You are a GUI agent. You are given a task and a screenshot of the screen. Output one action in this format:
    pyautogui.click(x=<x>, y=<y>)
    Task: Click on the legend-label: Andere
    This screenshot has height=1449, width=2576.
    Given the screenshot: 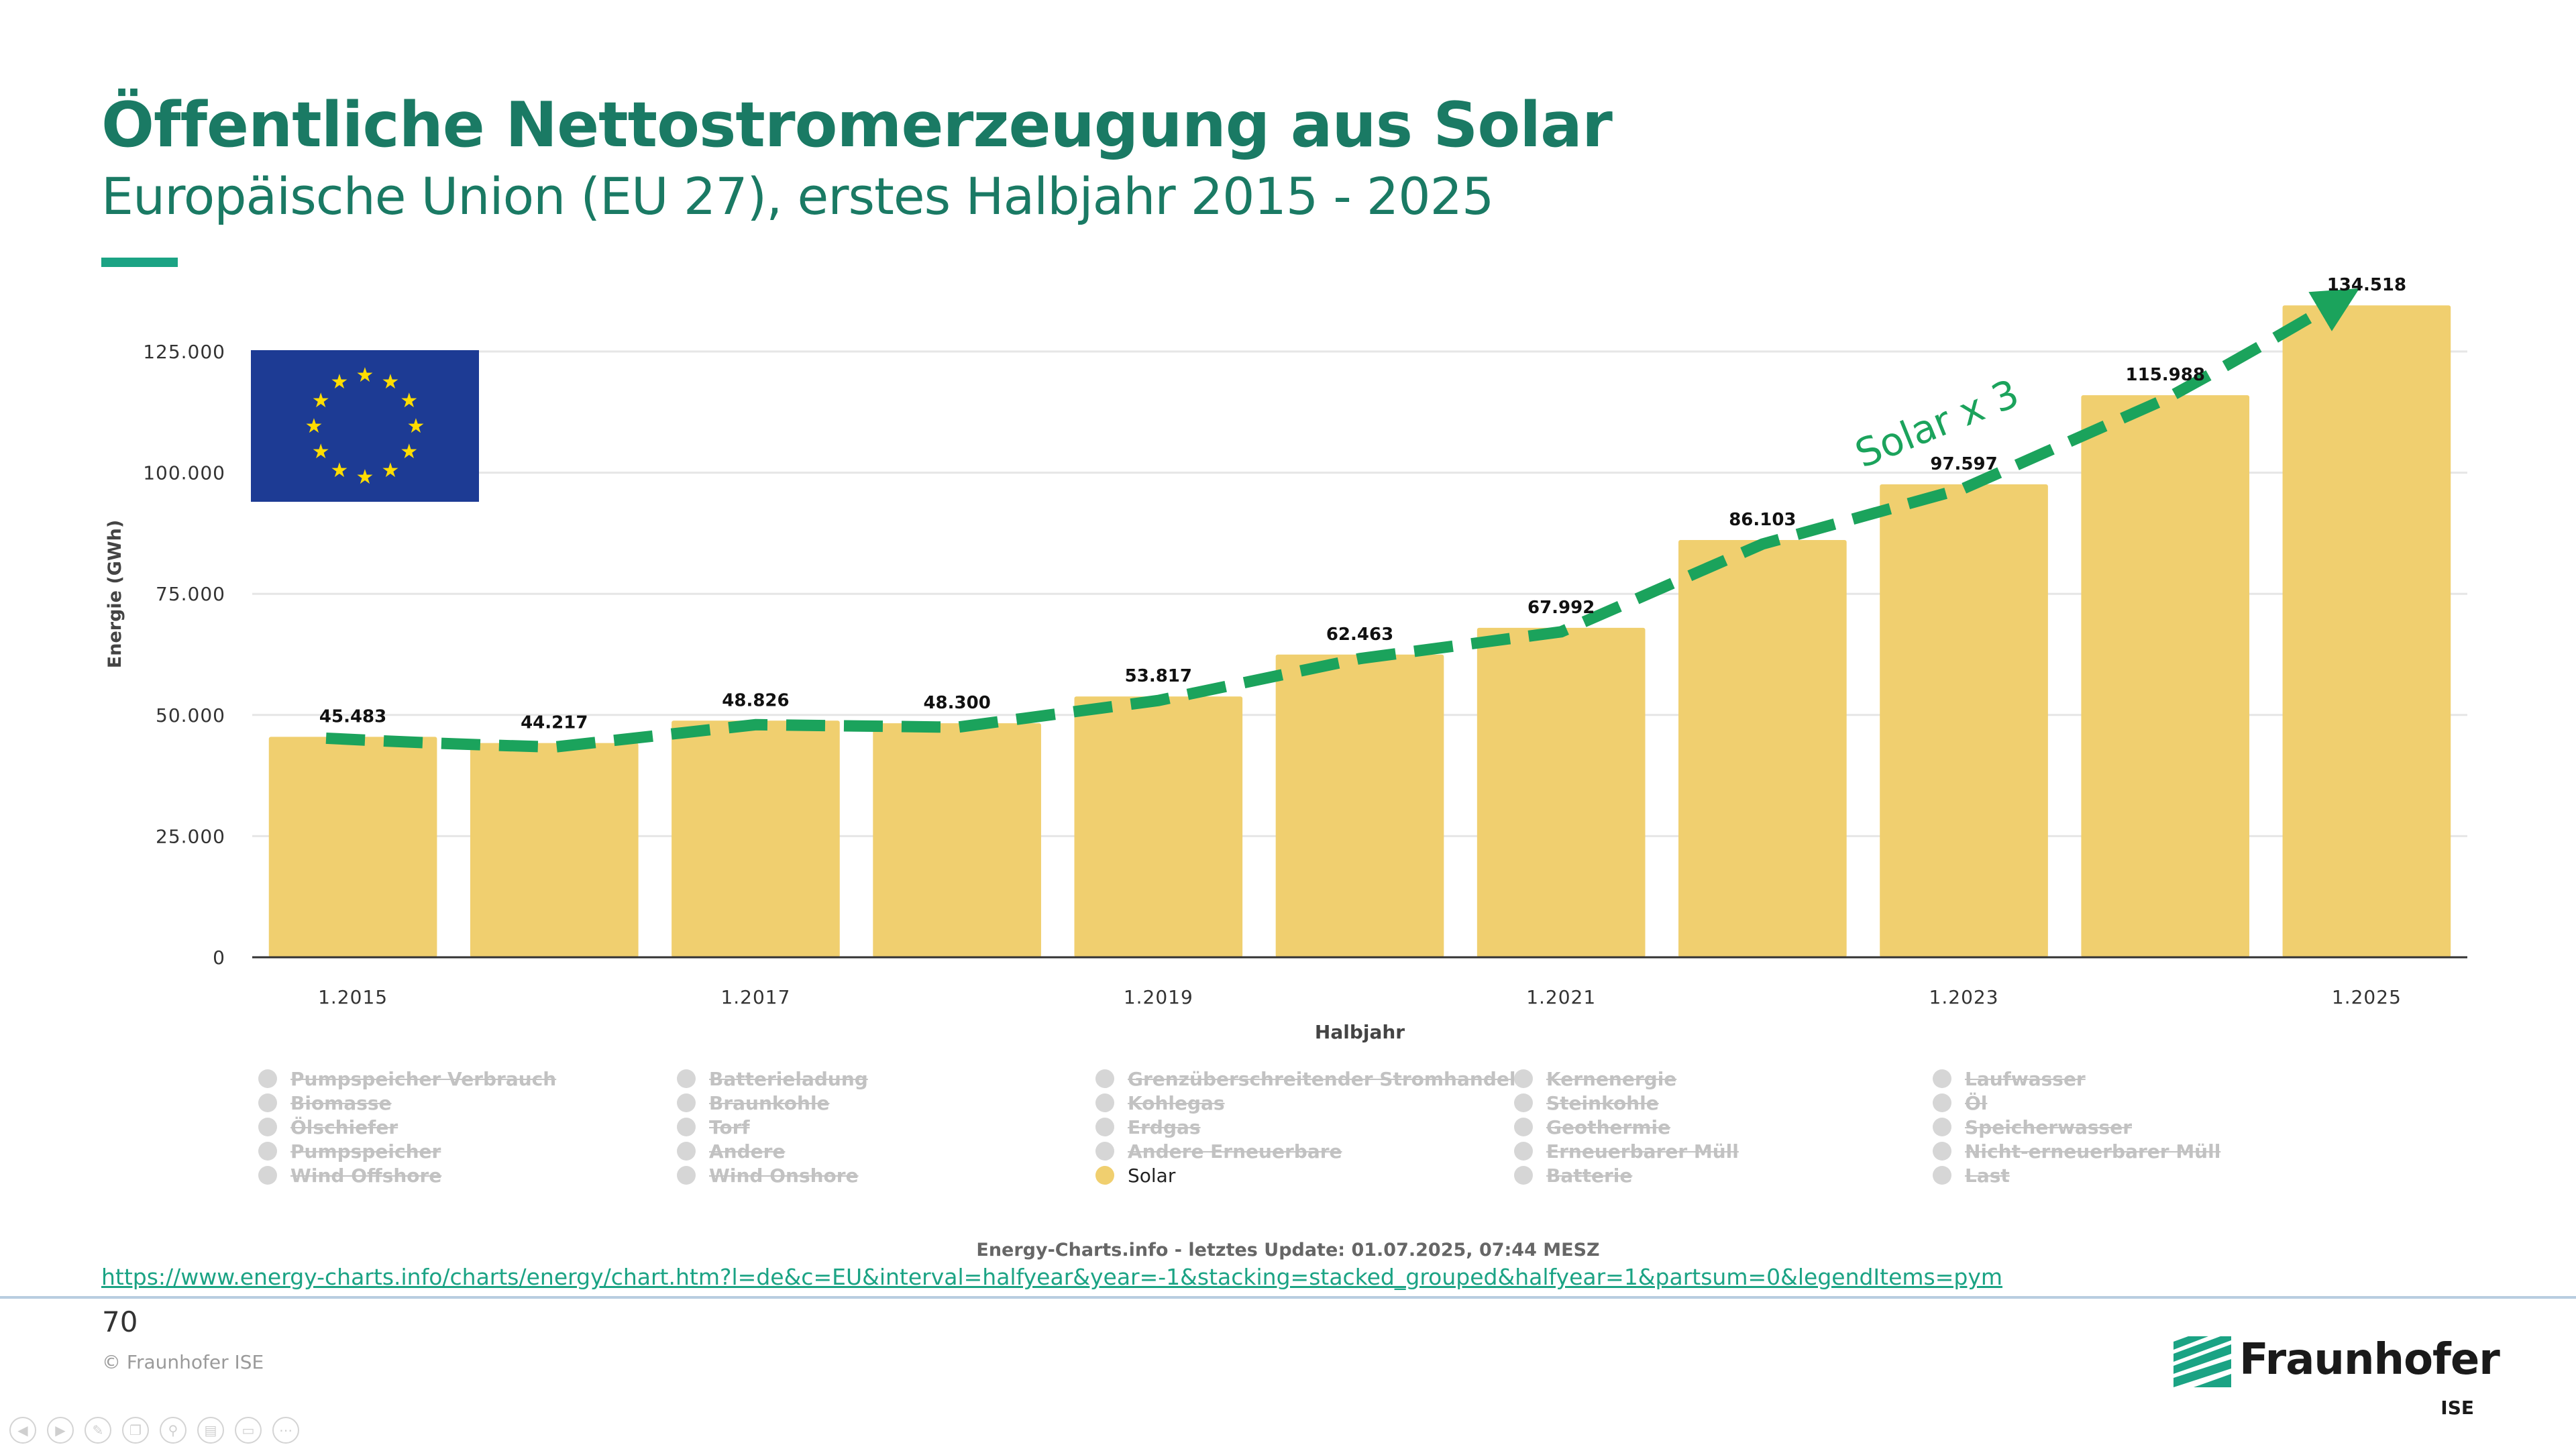 What is the action you would take?
    pyautogui.click(x=747, y=1151)
    